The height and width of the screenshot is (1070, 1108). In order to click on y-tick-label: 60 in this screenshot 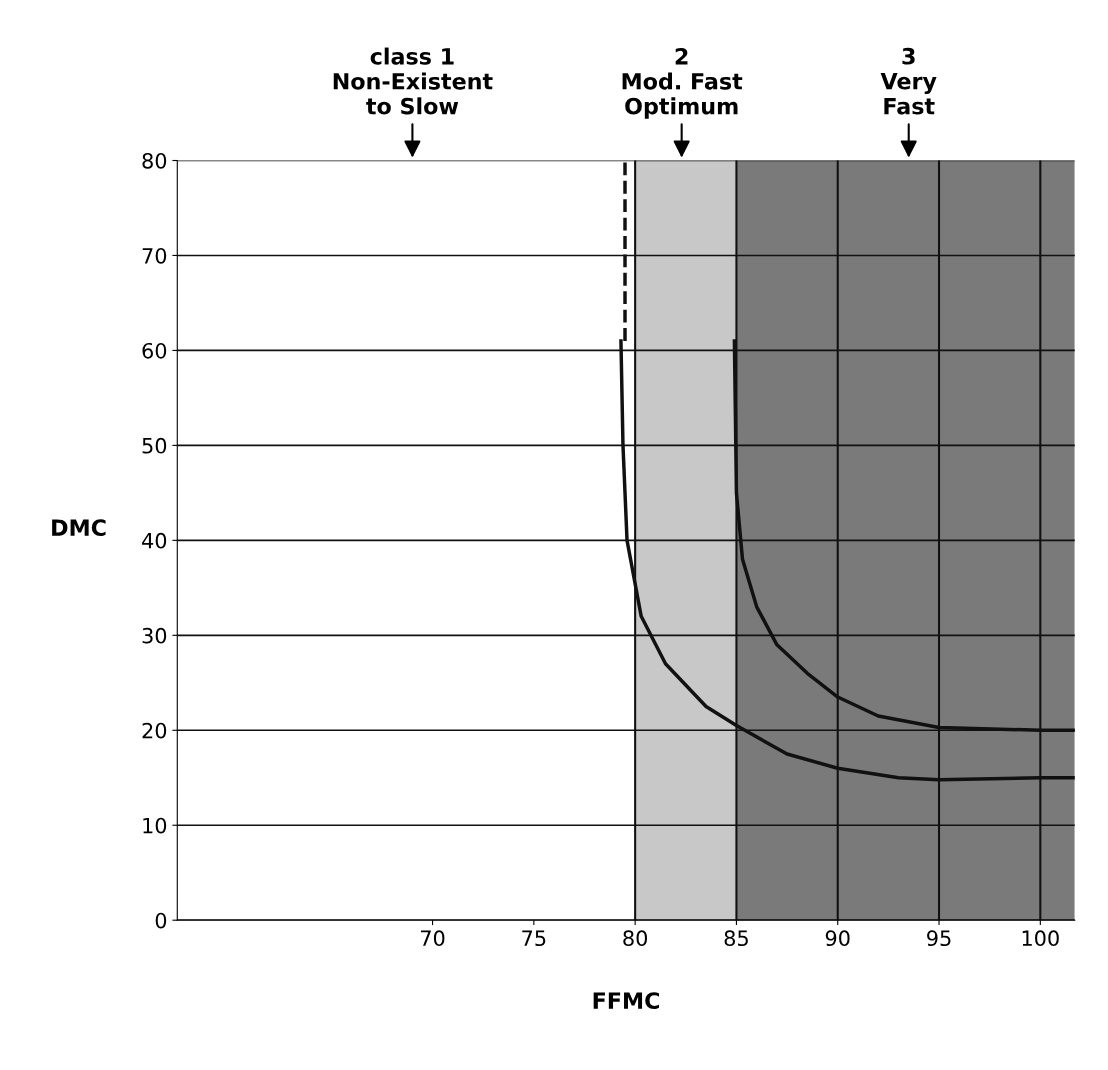, I will do `click(154, 350)`.